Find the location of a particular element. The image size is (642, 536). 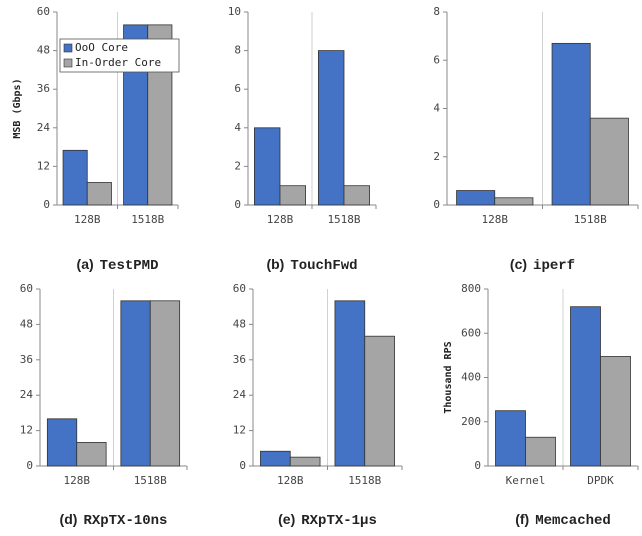

caption-label: (e) is located at coordinates (286, 519).